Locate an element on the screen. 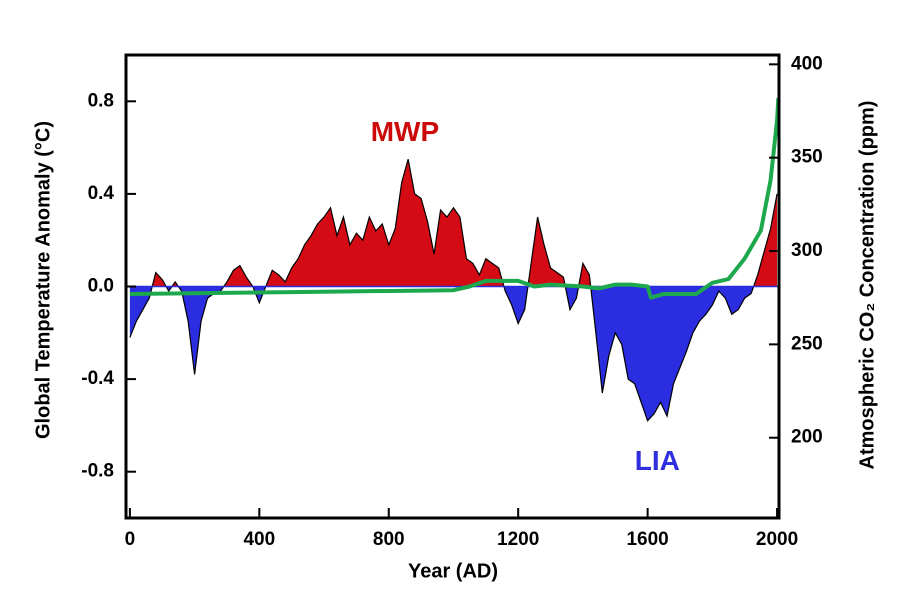 This screenshot has width=905, height=615. x-axis-label: Year (AD) is located at coordinates (453, 571).